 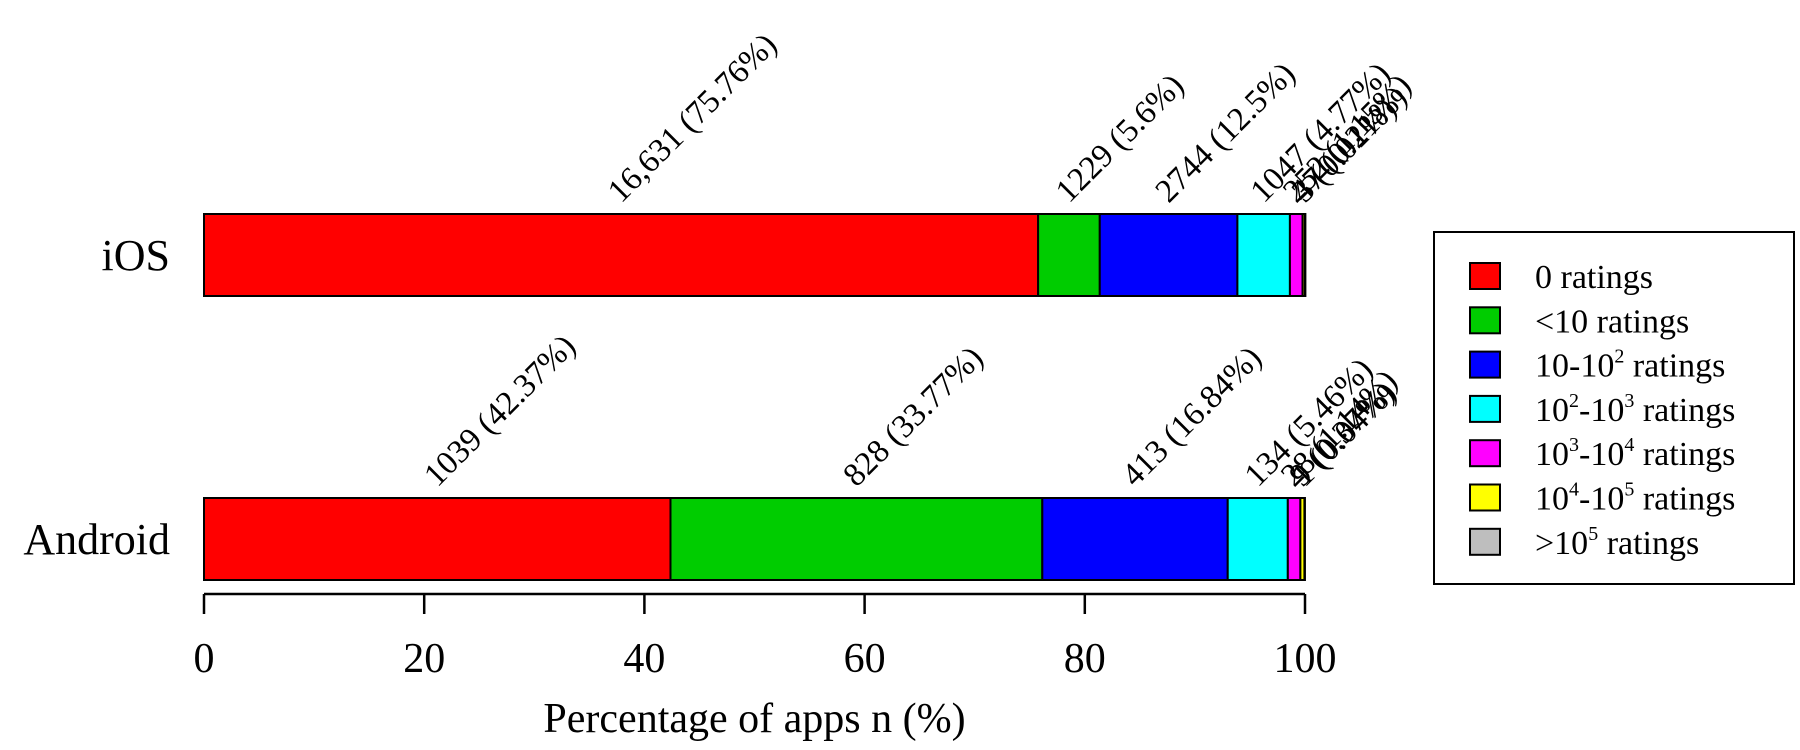 What do you see at coordinates (136, 255) in the screenshot?
I see `category-label: iOS` at bounding box center [136, 255].